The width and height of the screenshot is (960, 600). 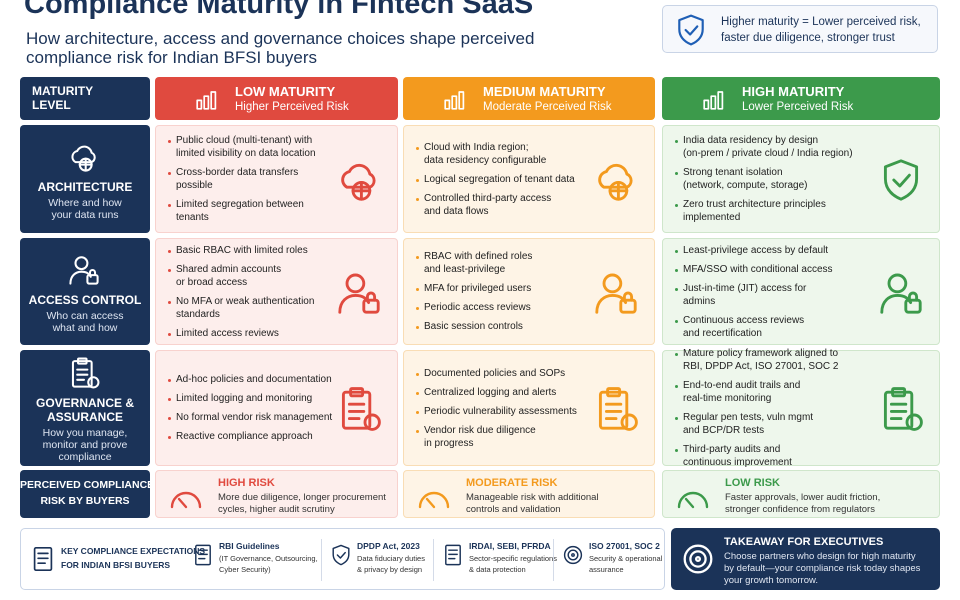 What do you see at coordinates (116, 565) in the screenshot?
I see `expectations-title: FOR INDIAN BFSI BUYERS` at bounding box center [116, 565].